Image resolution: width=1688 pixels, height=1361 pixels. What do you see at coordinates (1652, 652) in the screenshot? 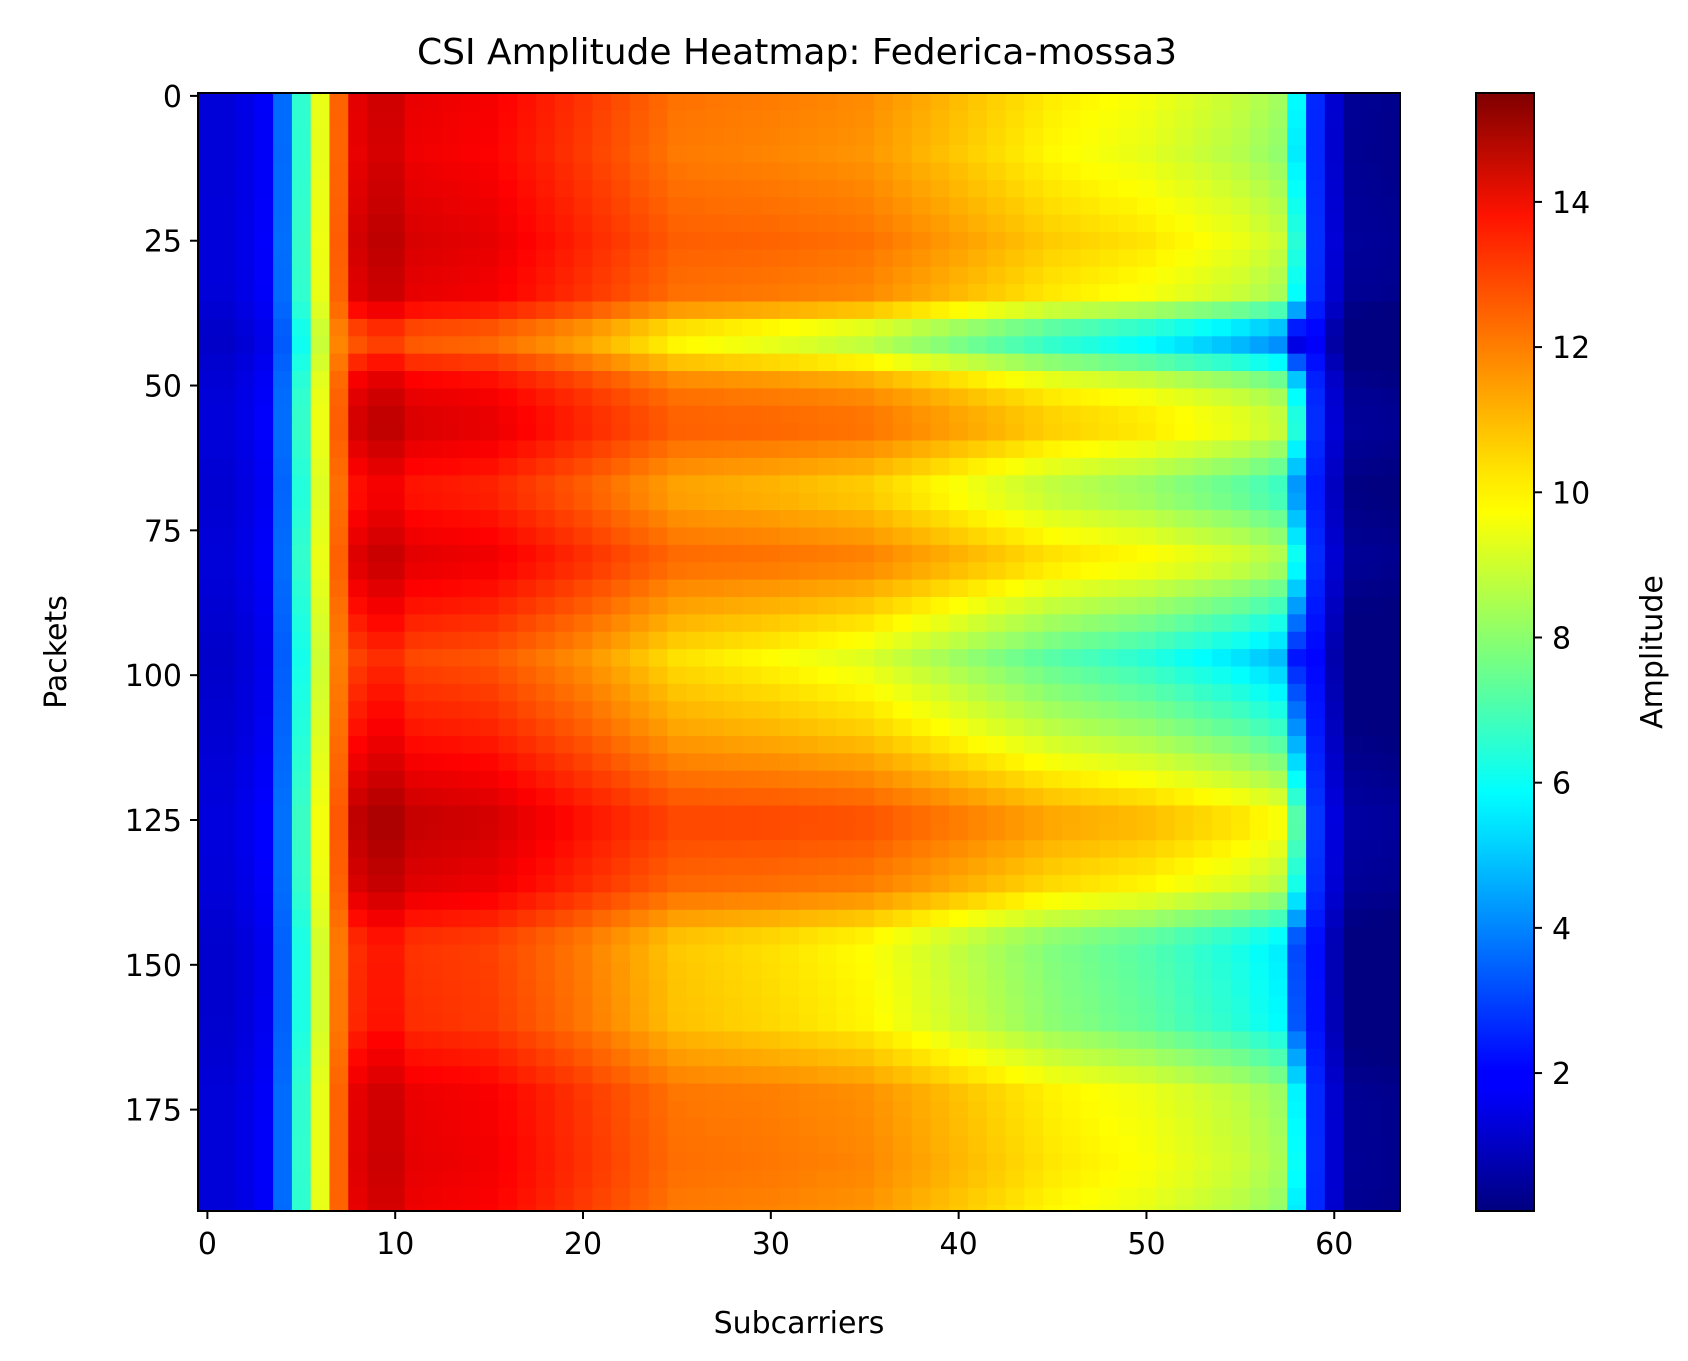
I see `colorbar-label: Amplitude` at bounding box center [1652, 652].